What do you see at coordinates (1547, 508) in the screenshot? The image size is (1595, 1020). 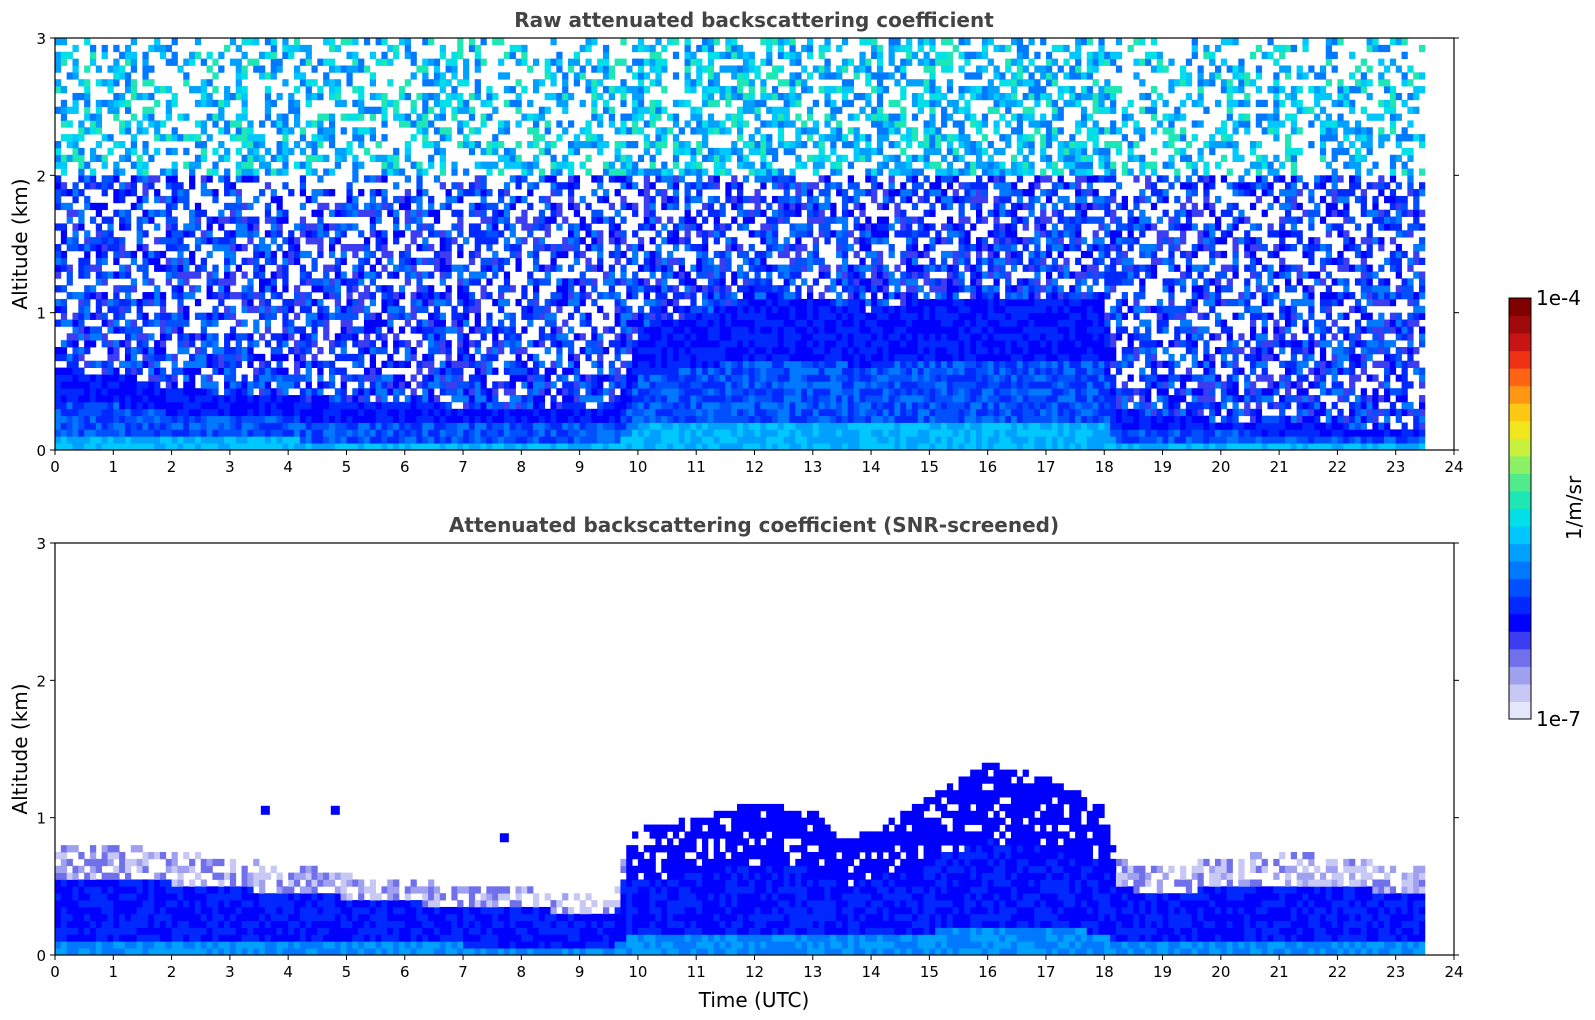 I see `colorbar: 1e-4 1e-7 1/m/sr` at bounding box center [1547, 508].